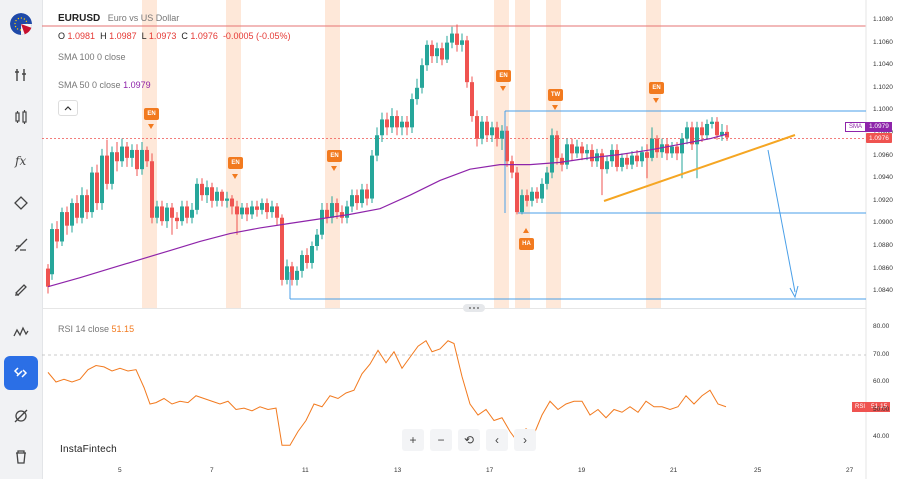 This screenshot has height=479, width=900. I want to click on rsi-value: 51.15, so click(123, 329).